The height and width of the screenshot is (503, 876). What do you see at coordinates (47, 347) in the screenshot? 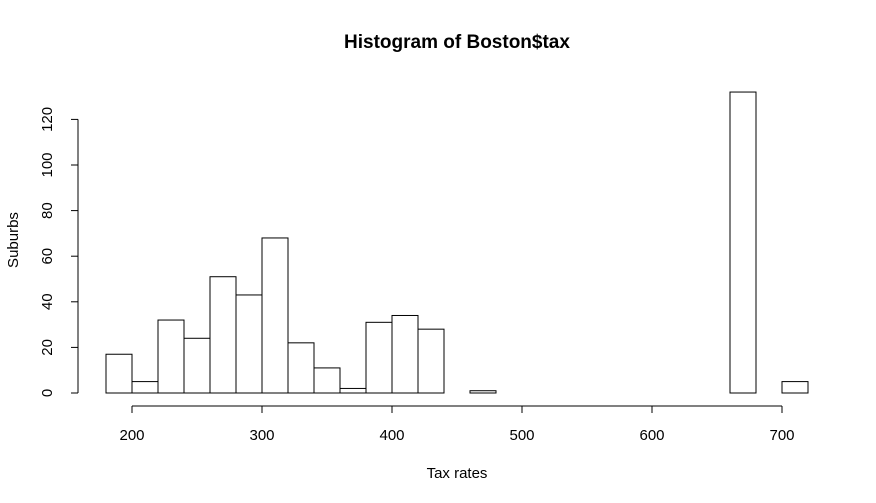
I see `y-tick-label-1: 20` at bounding box center [47, 347].